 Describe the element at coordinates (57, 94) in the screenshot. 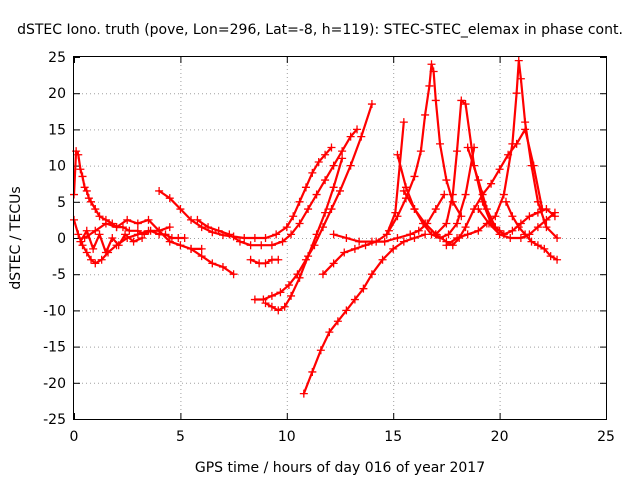

I see `y-tick-label-9: 20` at that location.